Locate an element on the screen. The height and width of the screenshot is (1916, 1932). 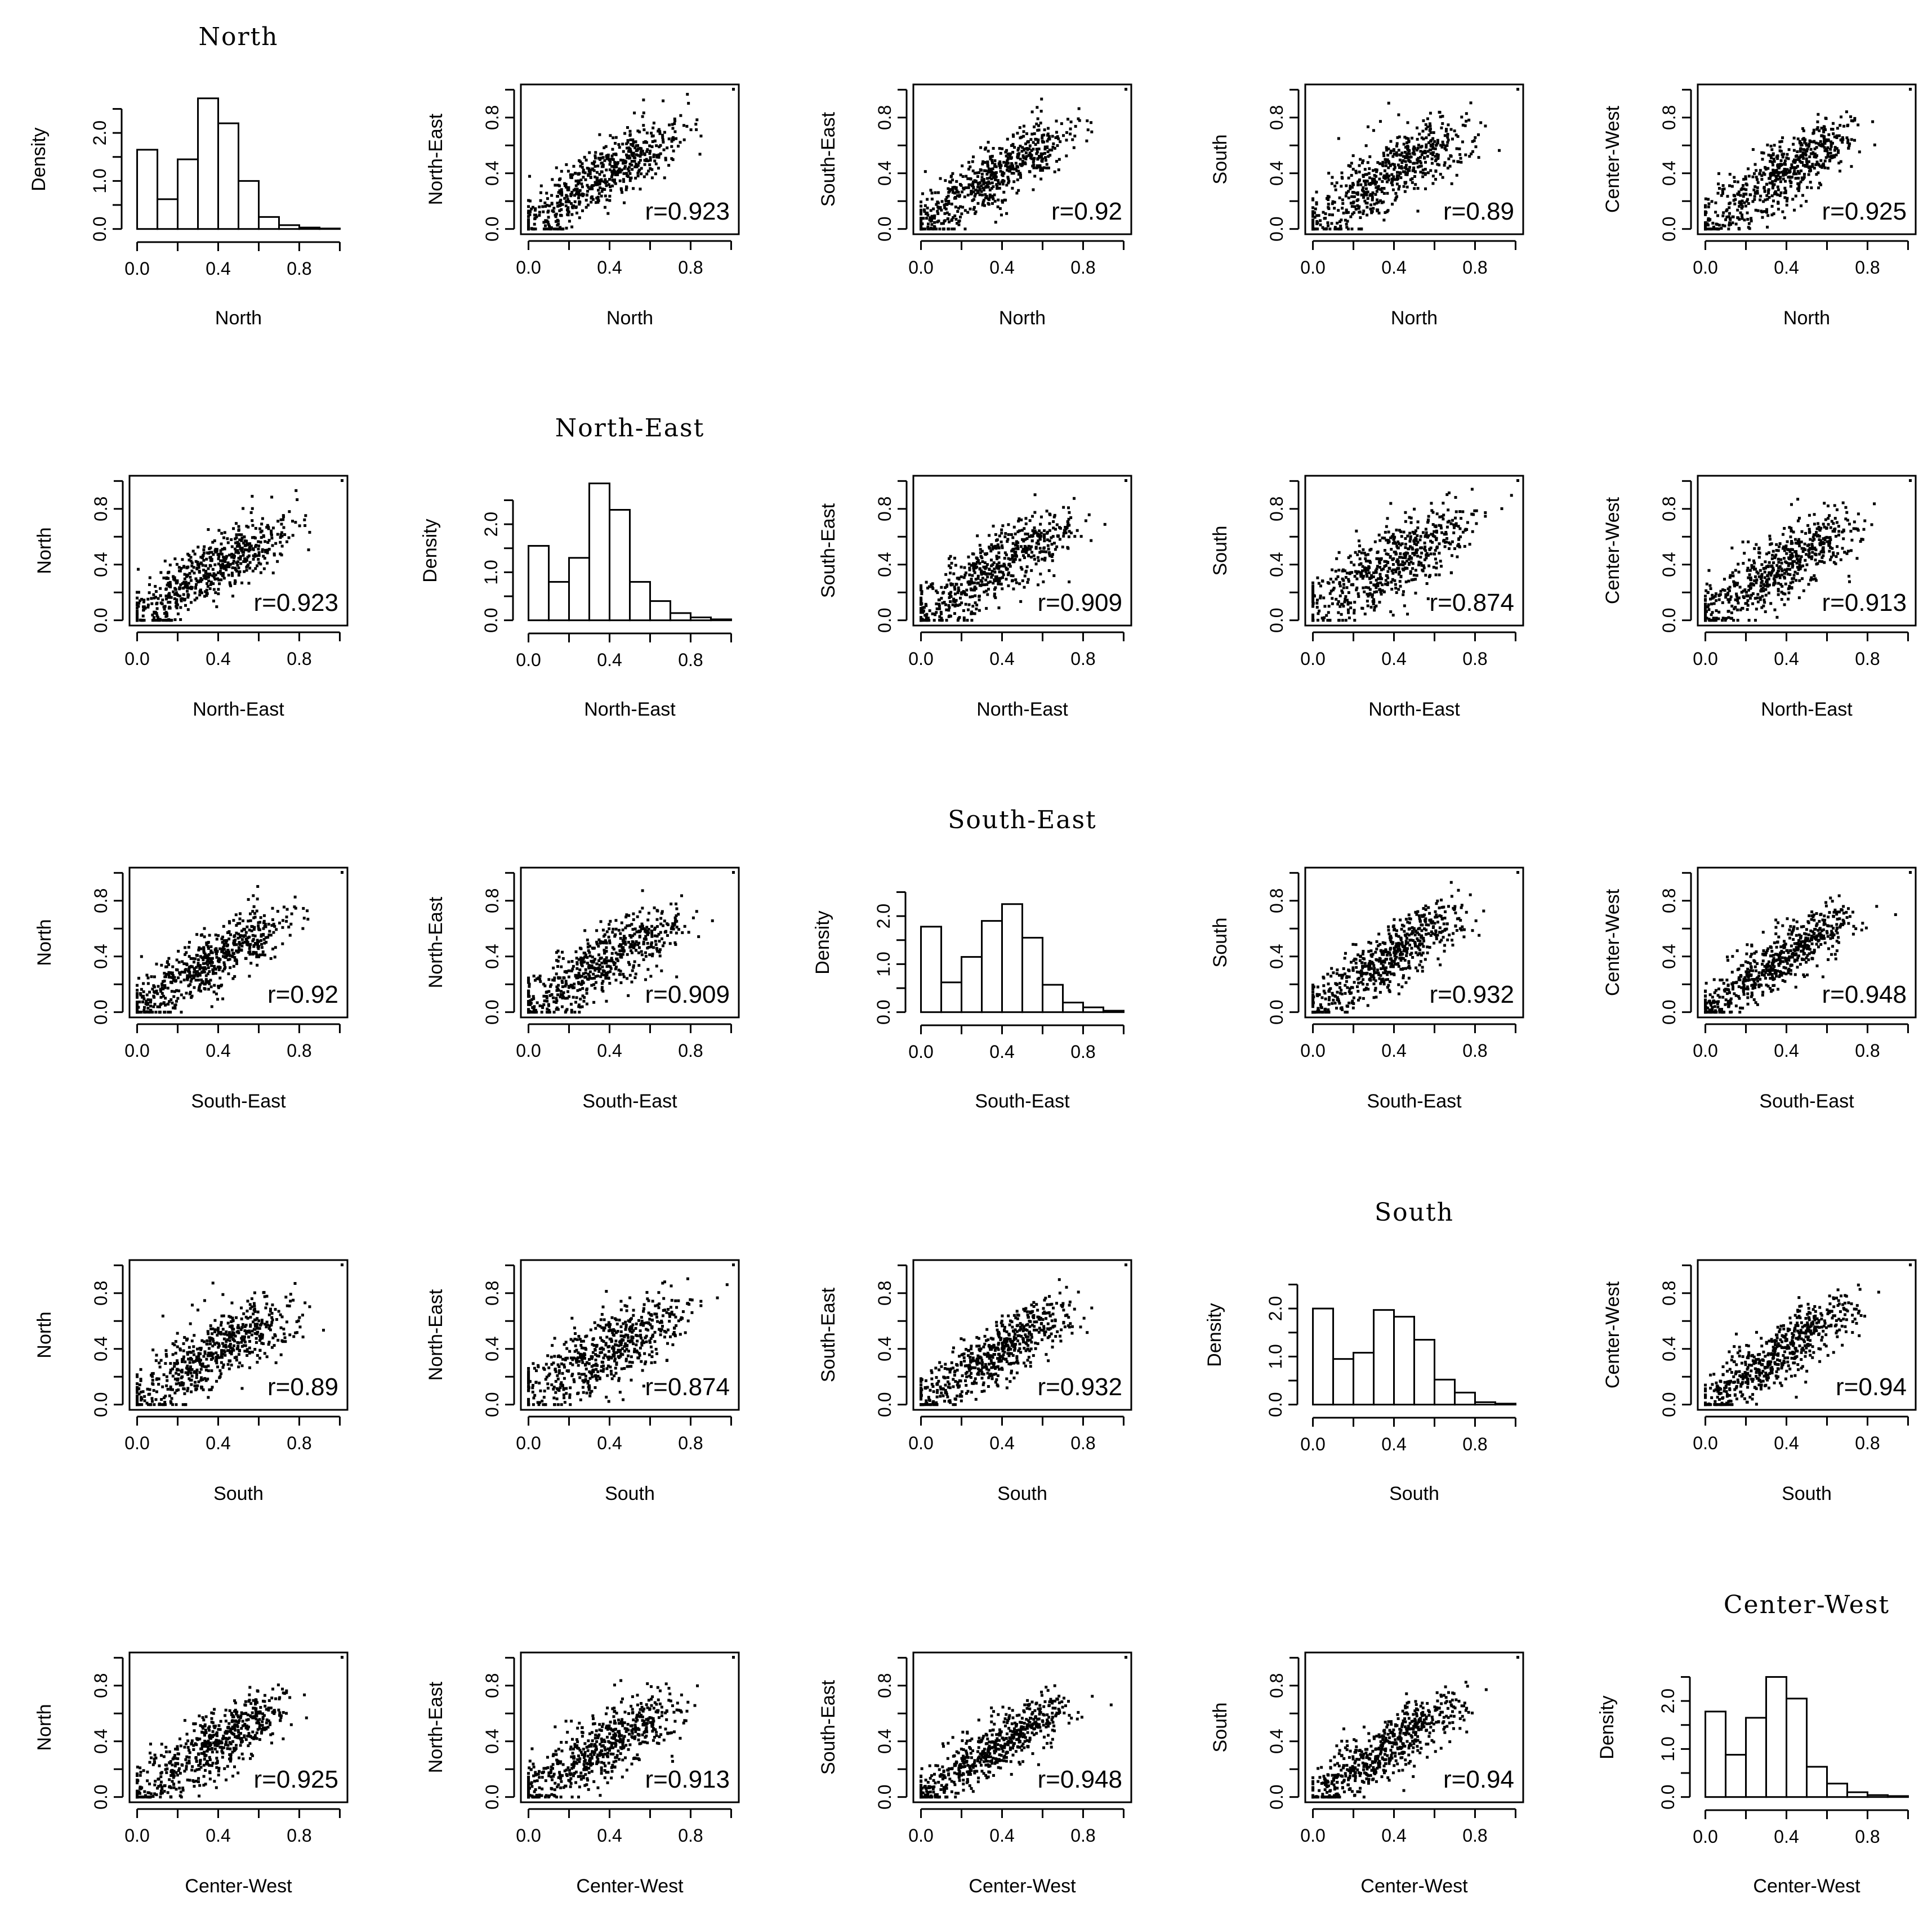
x-tick-label: 0.0 is located at coordinates (528, 660).